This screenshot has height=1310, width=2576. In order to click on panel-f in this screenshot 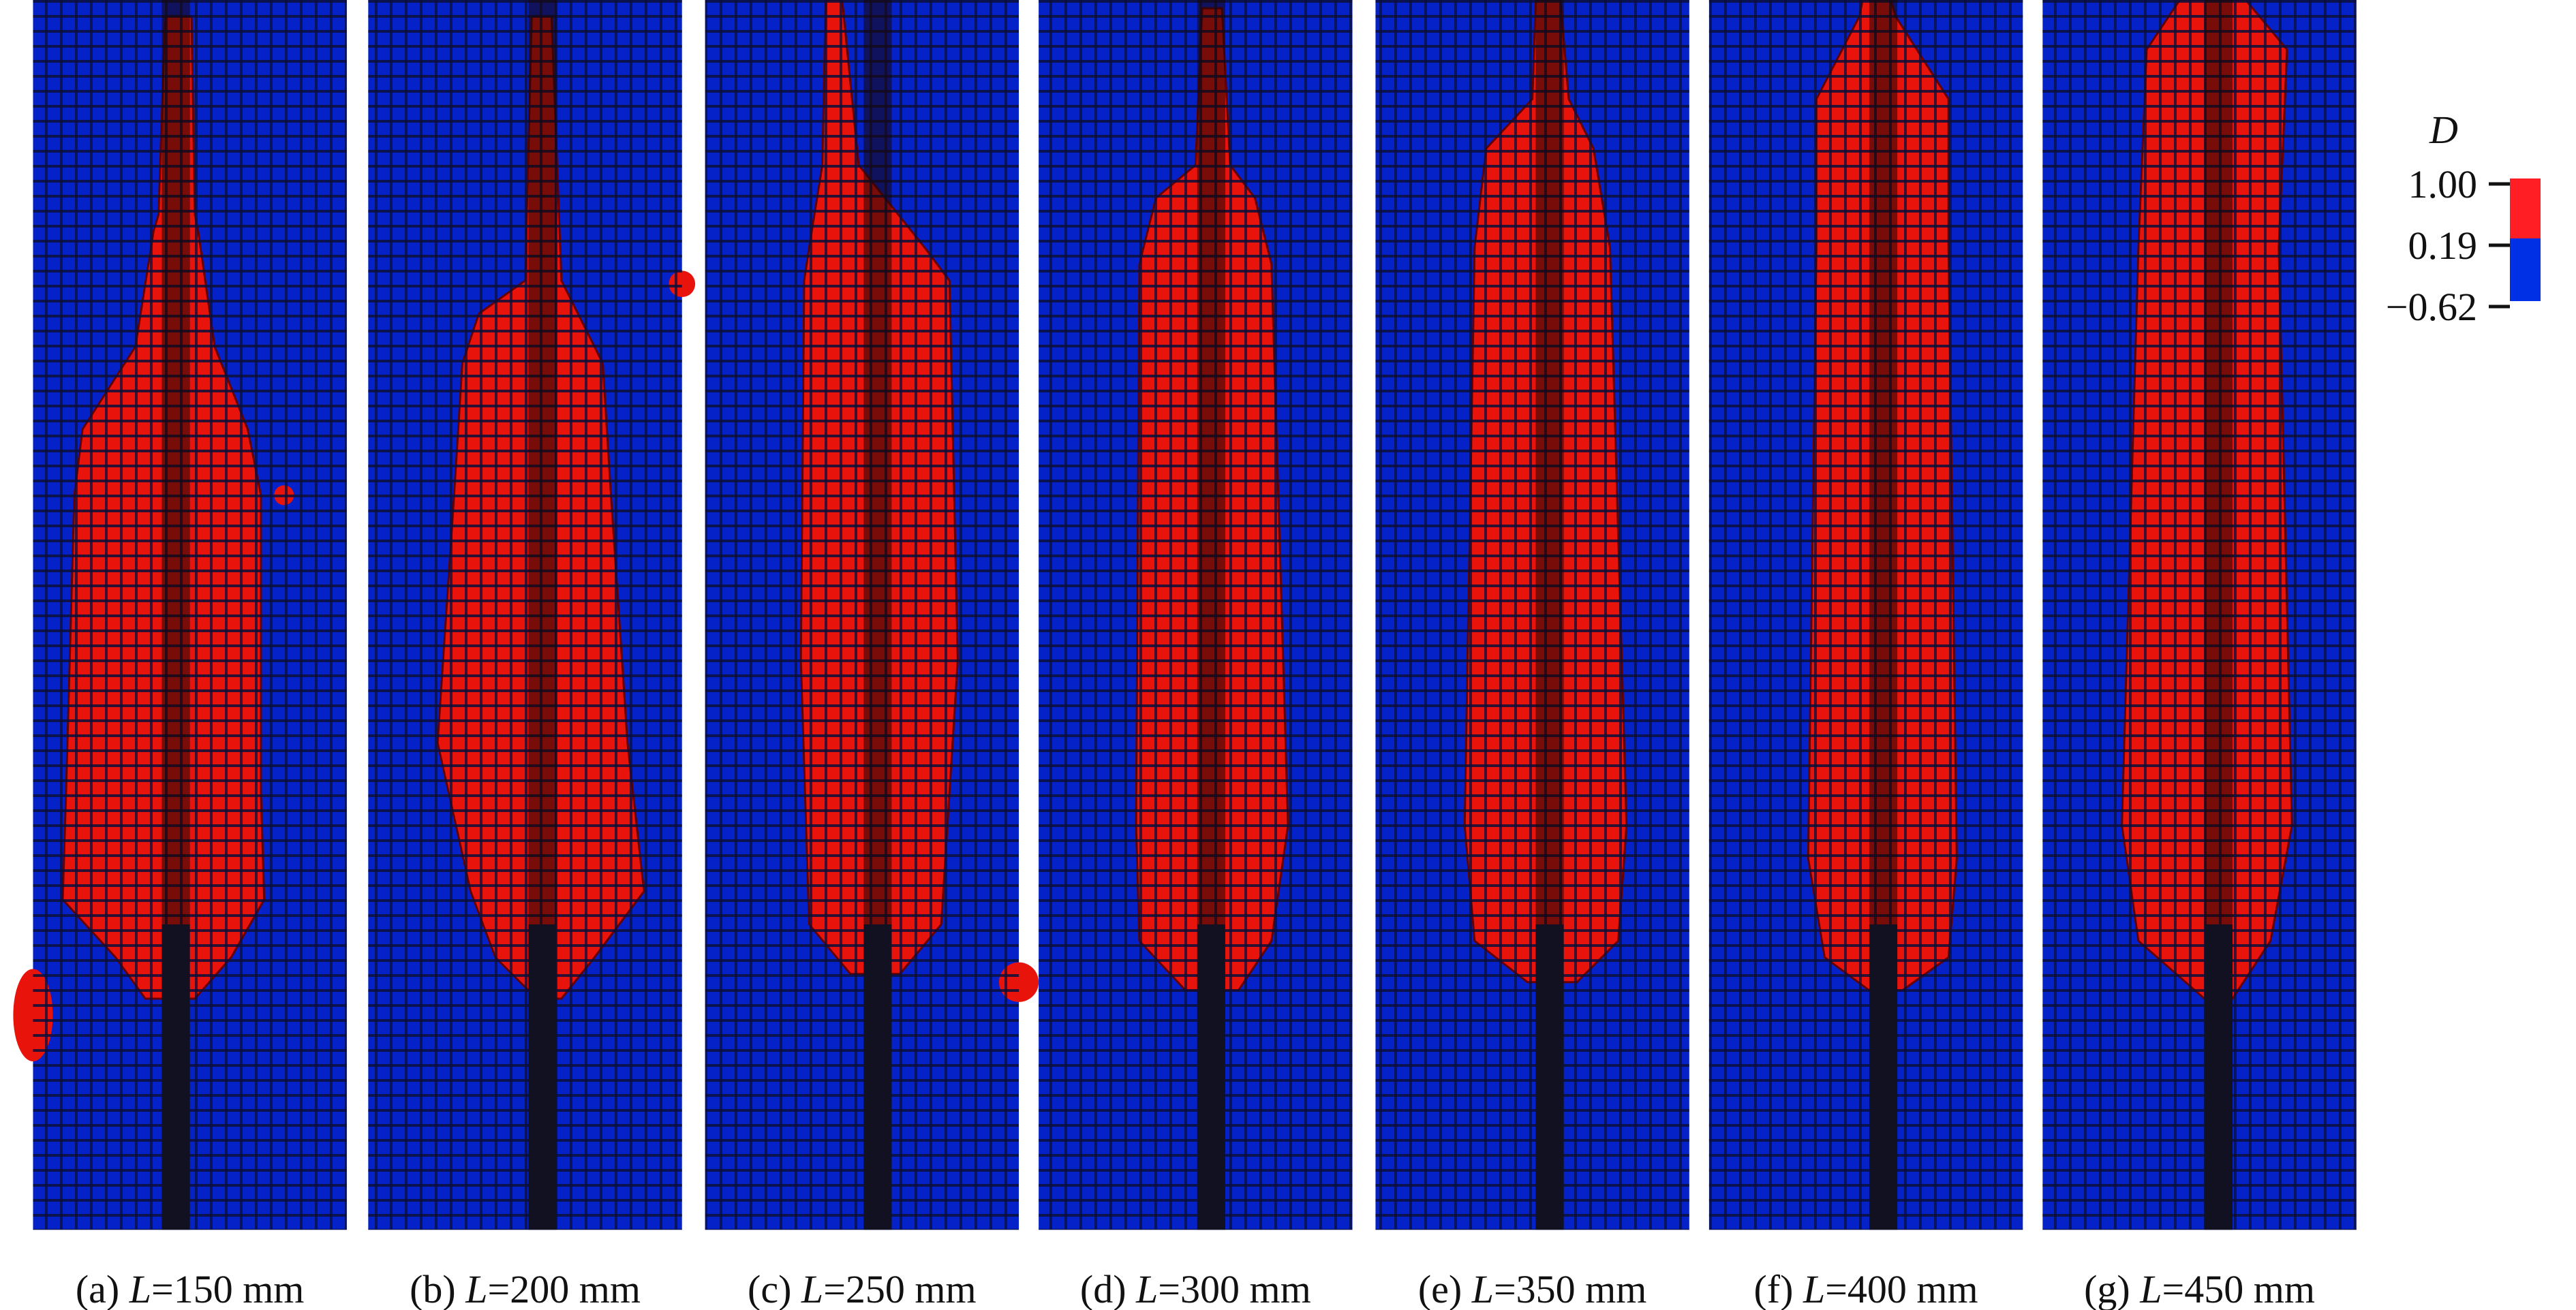, I will do `click(1865, 615)`.